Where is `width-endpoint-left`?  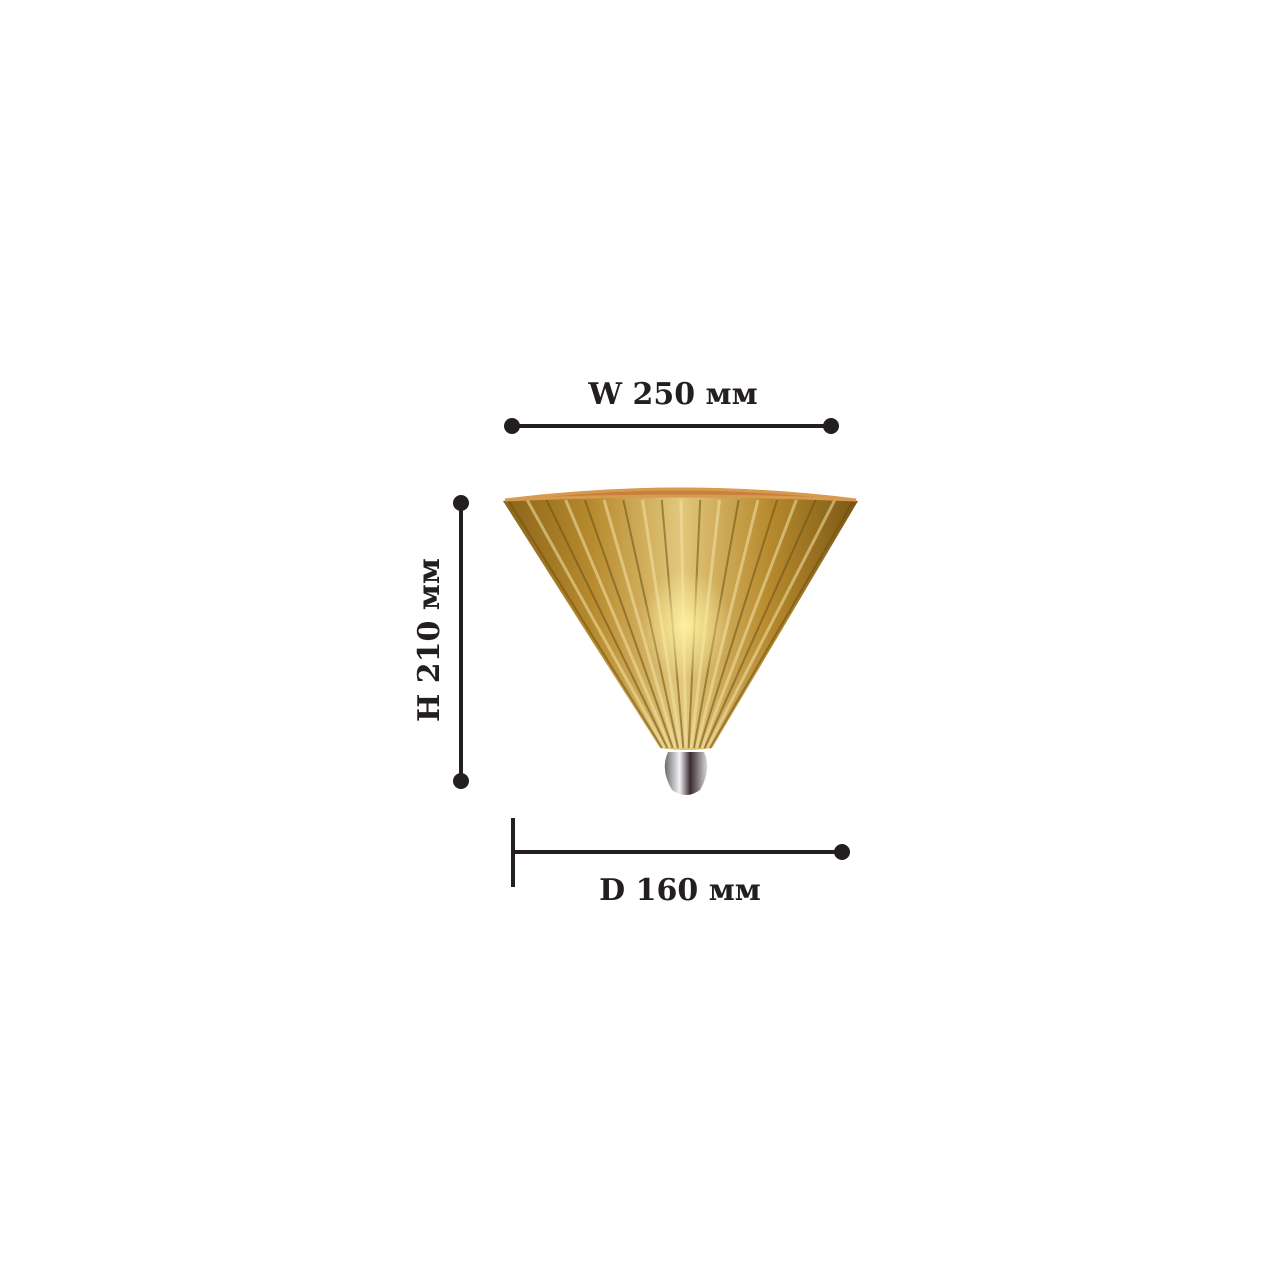 width-endpoint-left is located at coordinates (512, 426).